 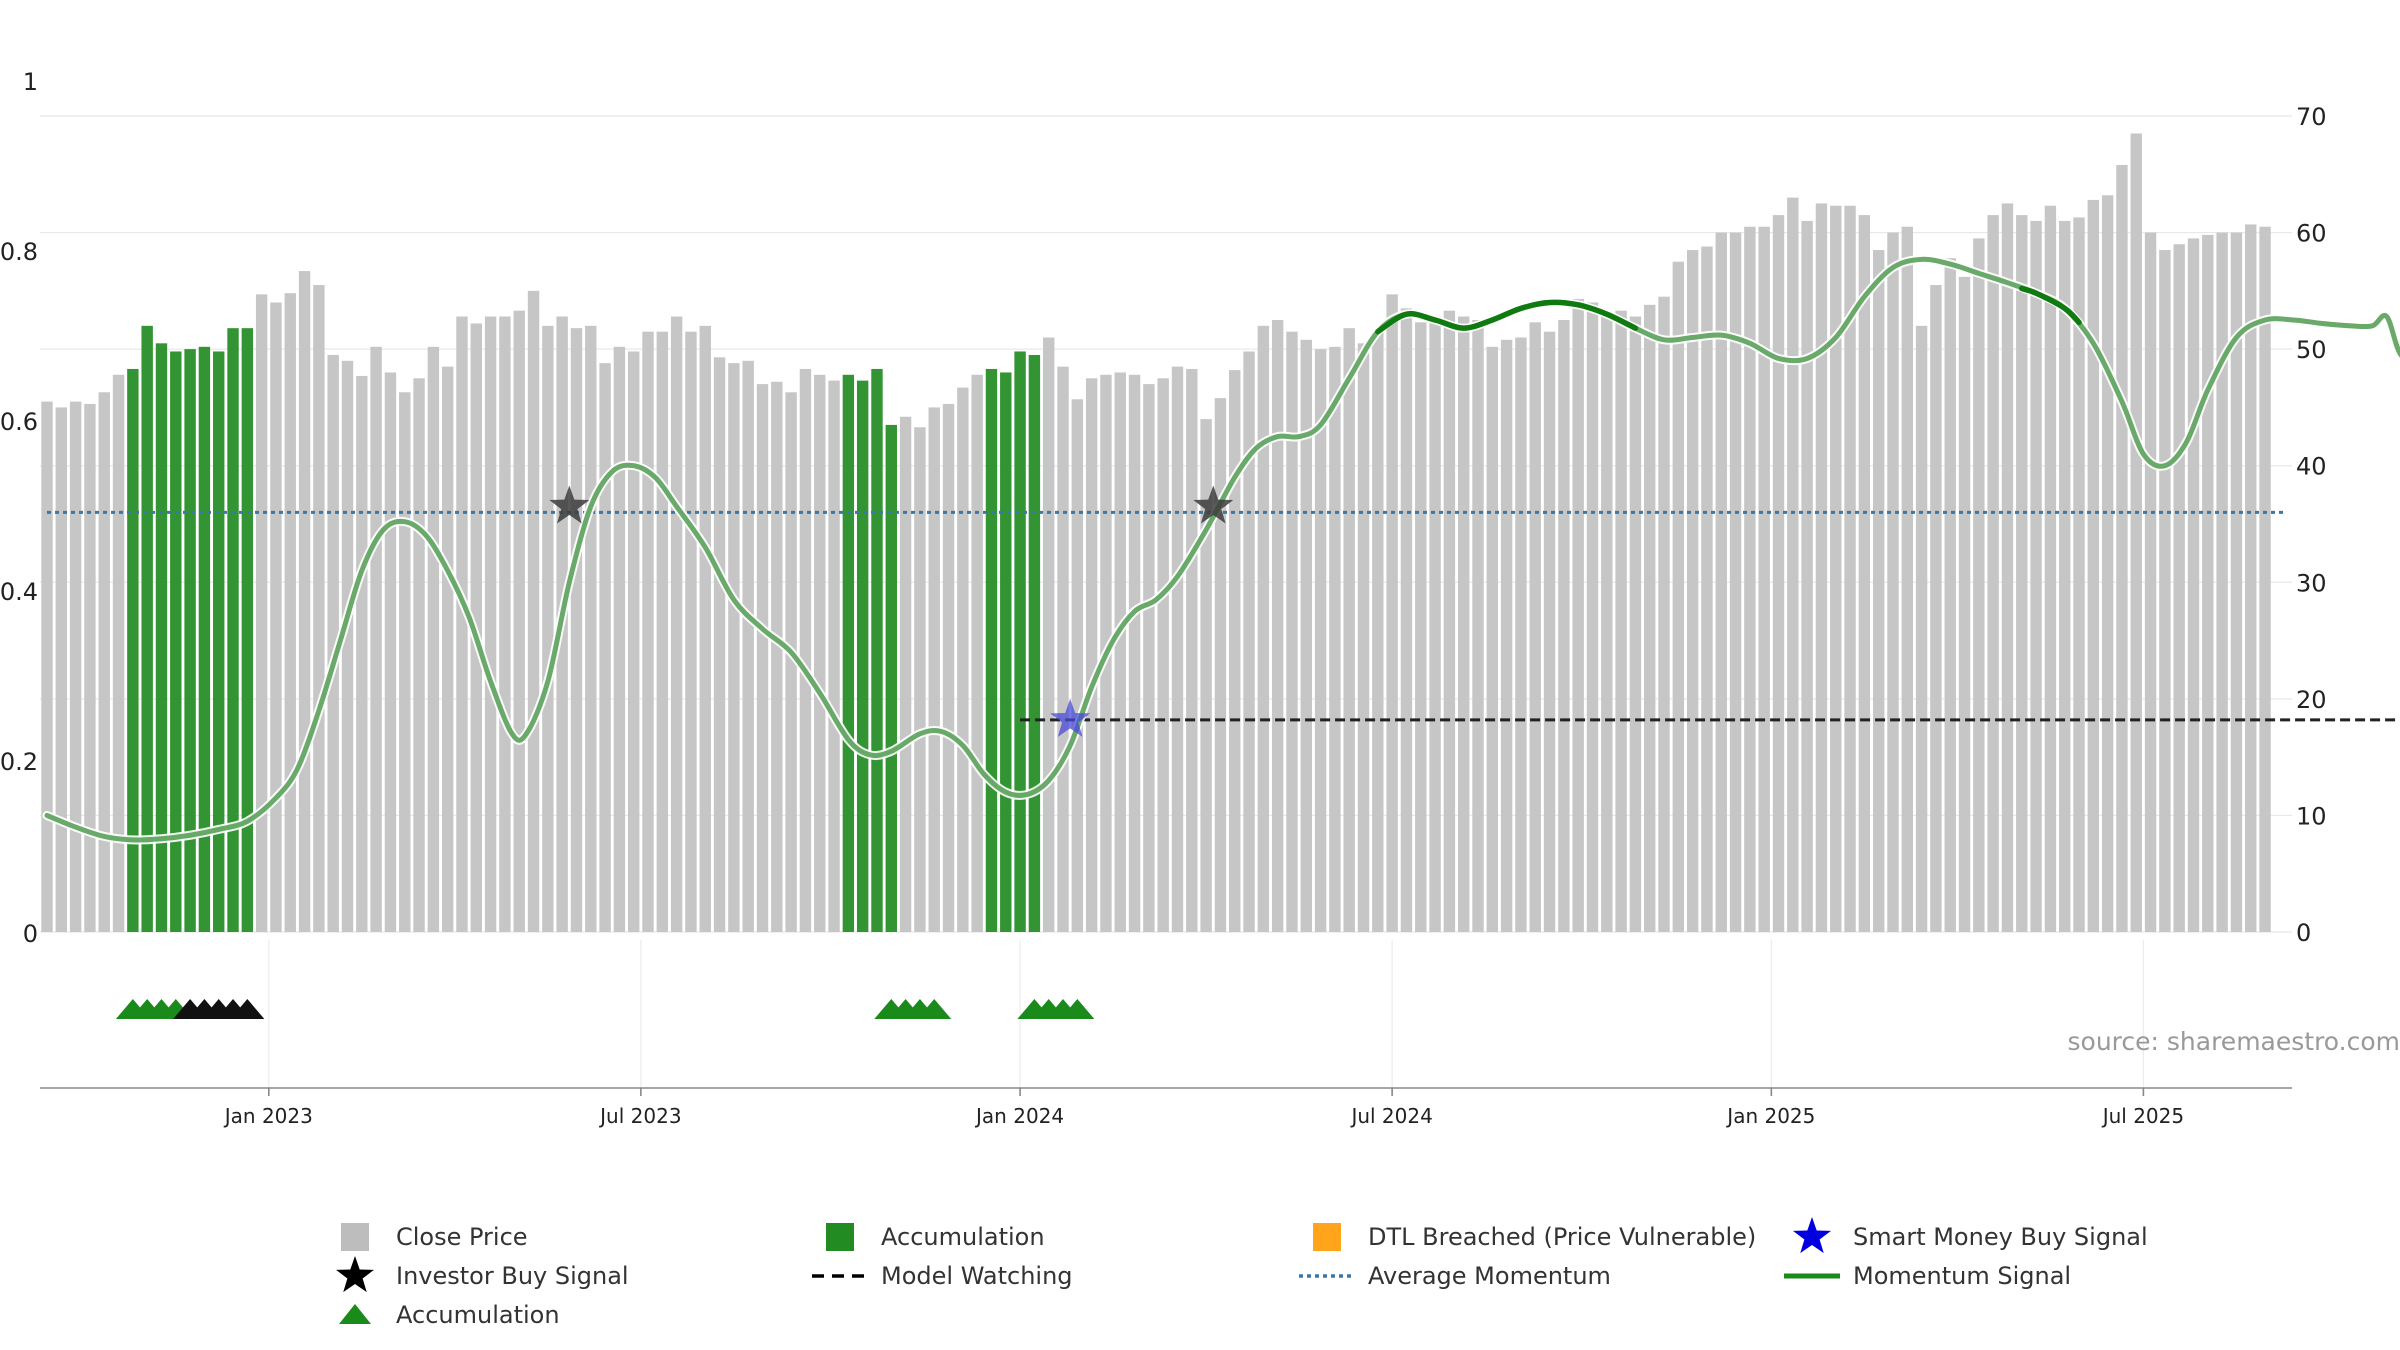 I want to click on right-axis-tick-label: 40, so click(x=2311, y=467).